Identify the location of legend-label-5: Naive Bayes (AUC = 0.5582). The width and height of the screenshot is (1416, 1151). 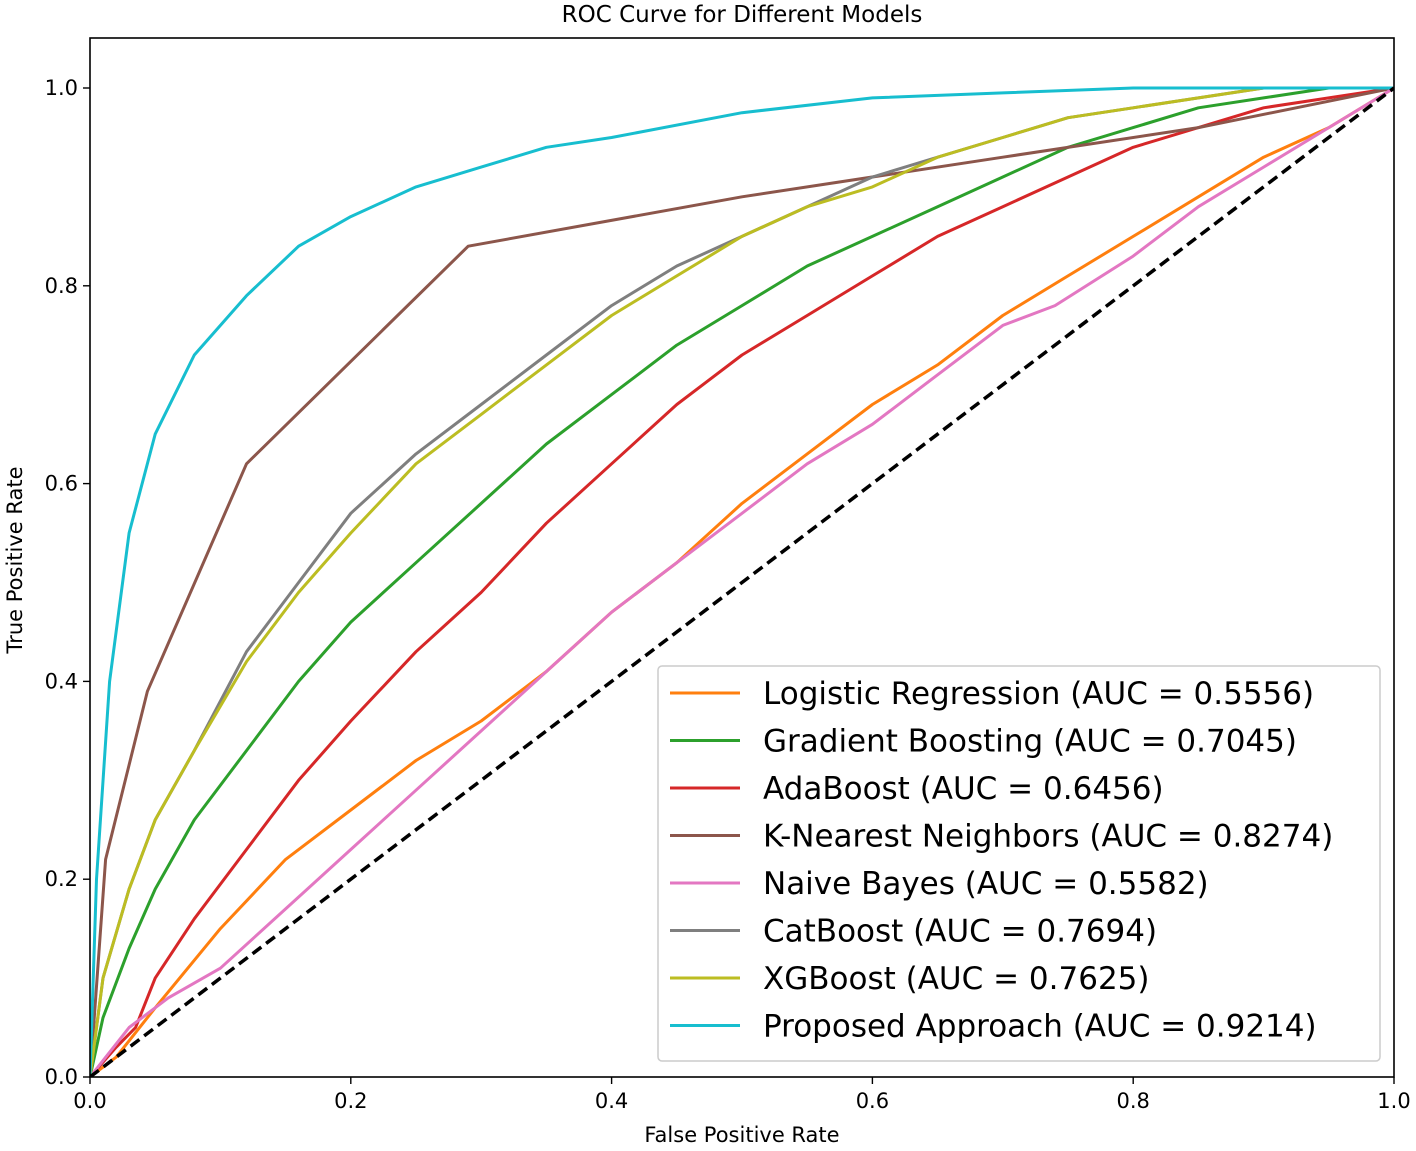
(986, 884).